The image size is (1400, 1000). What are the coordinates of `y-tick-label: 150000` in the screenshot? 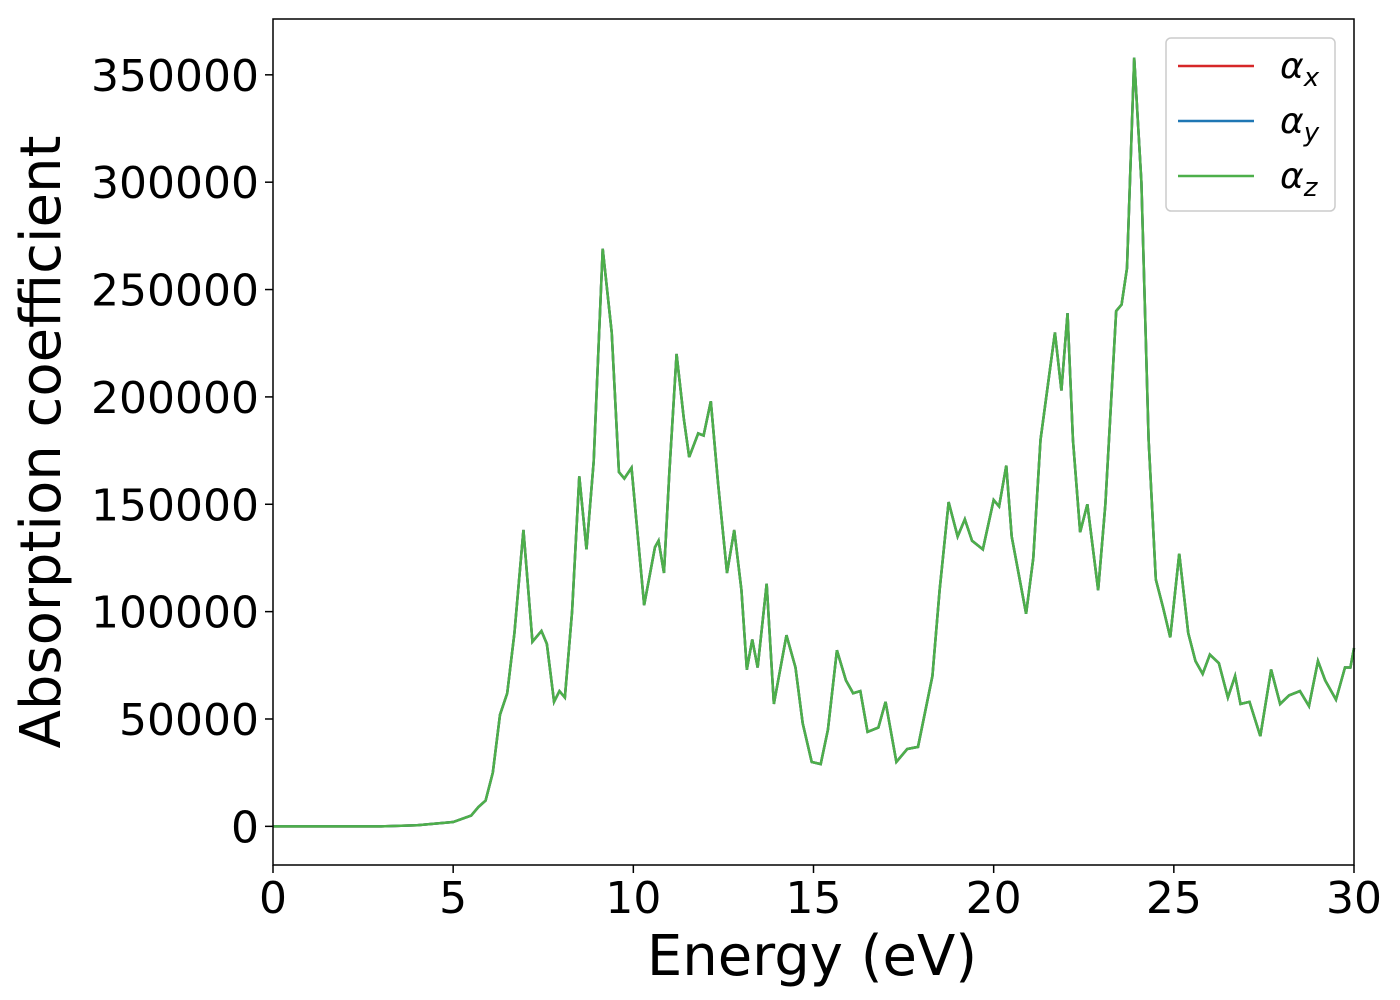 It's located at (175, 505).